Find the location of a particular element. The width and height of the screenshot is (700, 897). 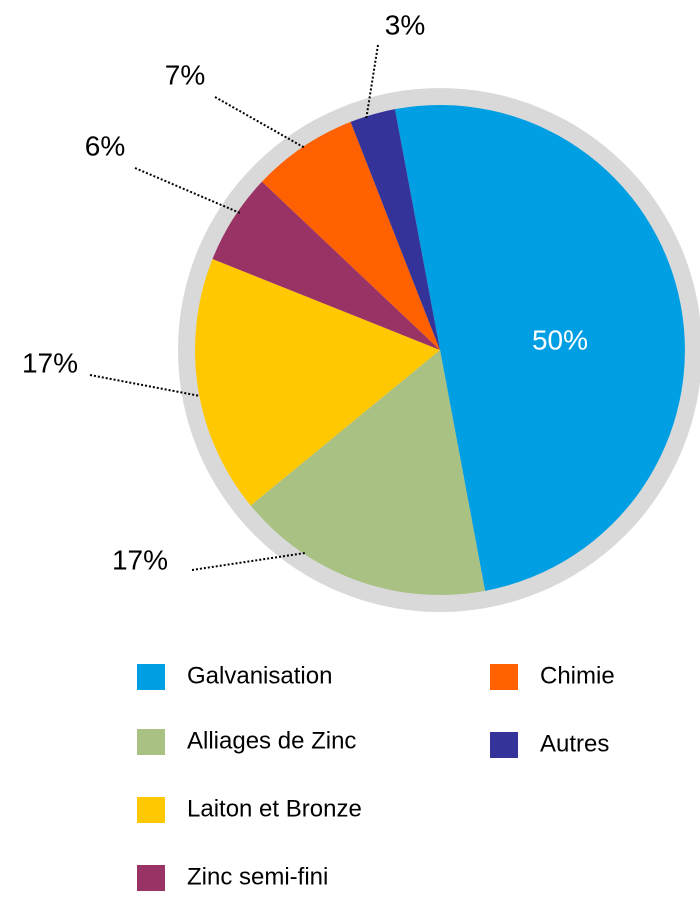

legend-label: Zinc semi-fini is located at coordinates (257, 876).